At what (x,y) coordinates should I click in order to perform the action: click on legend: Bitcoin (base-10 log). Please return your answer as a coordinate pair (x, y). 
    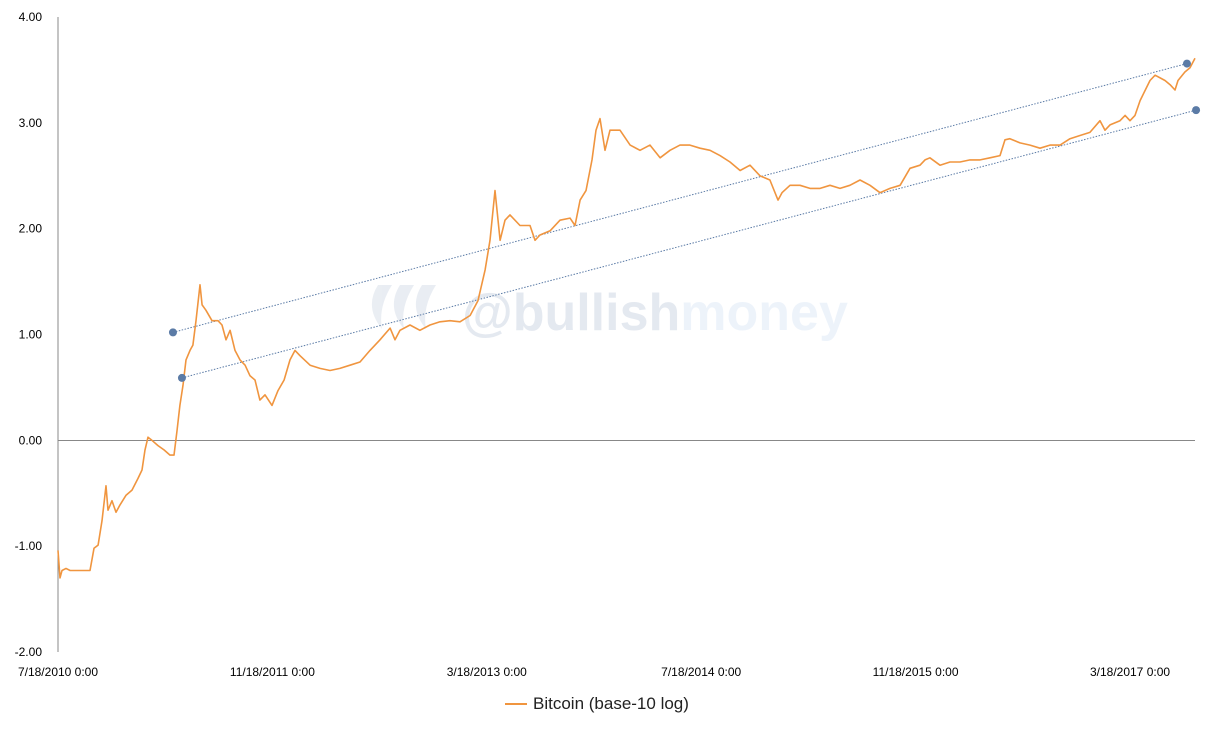
    Looking at the image, I should click on (597, 704).